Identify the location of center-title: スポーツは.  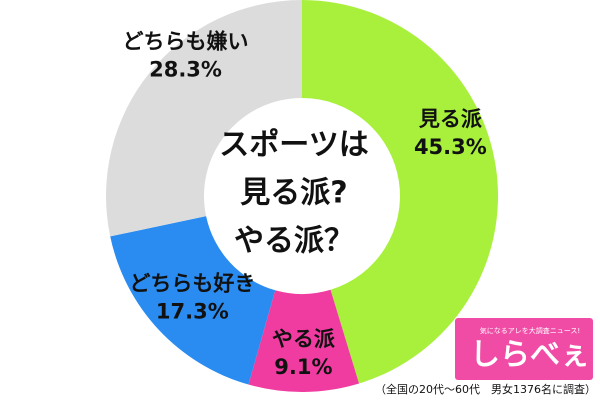
(293, 145).